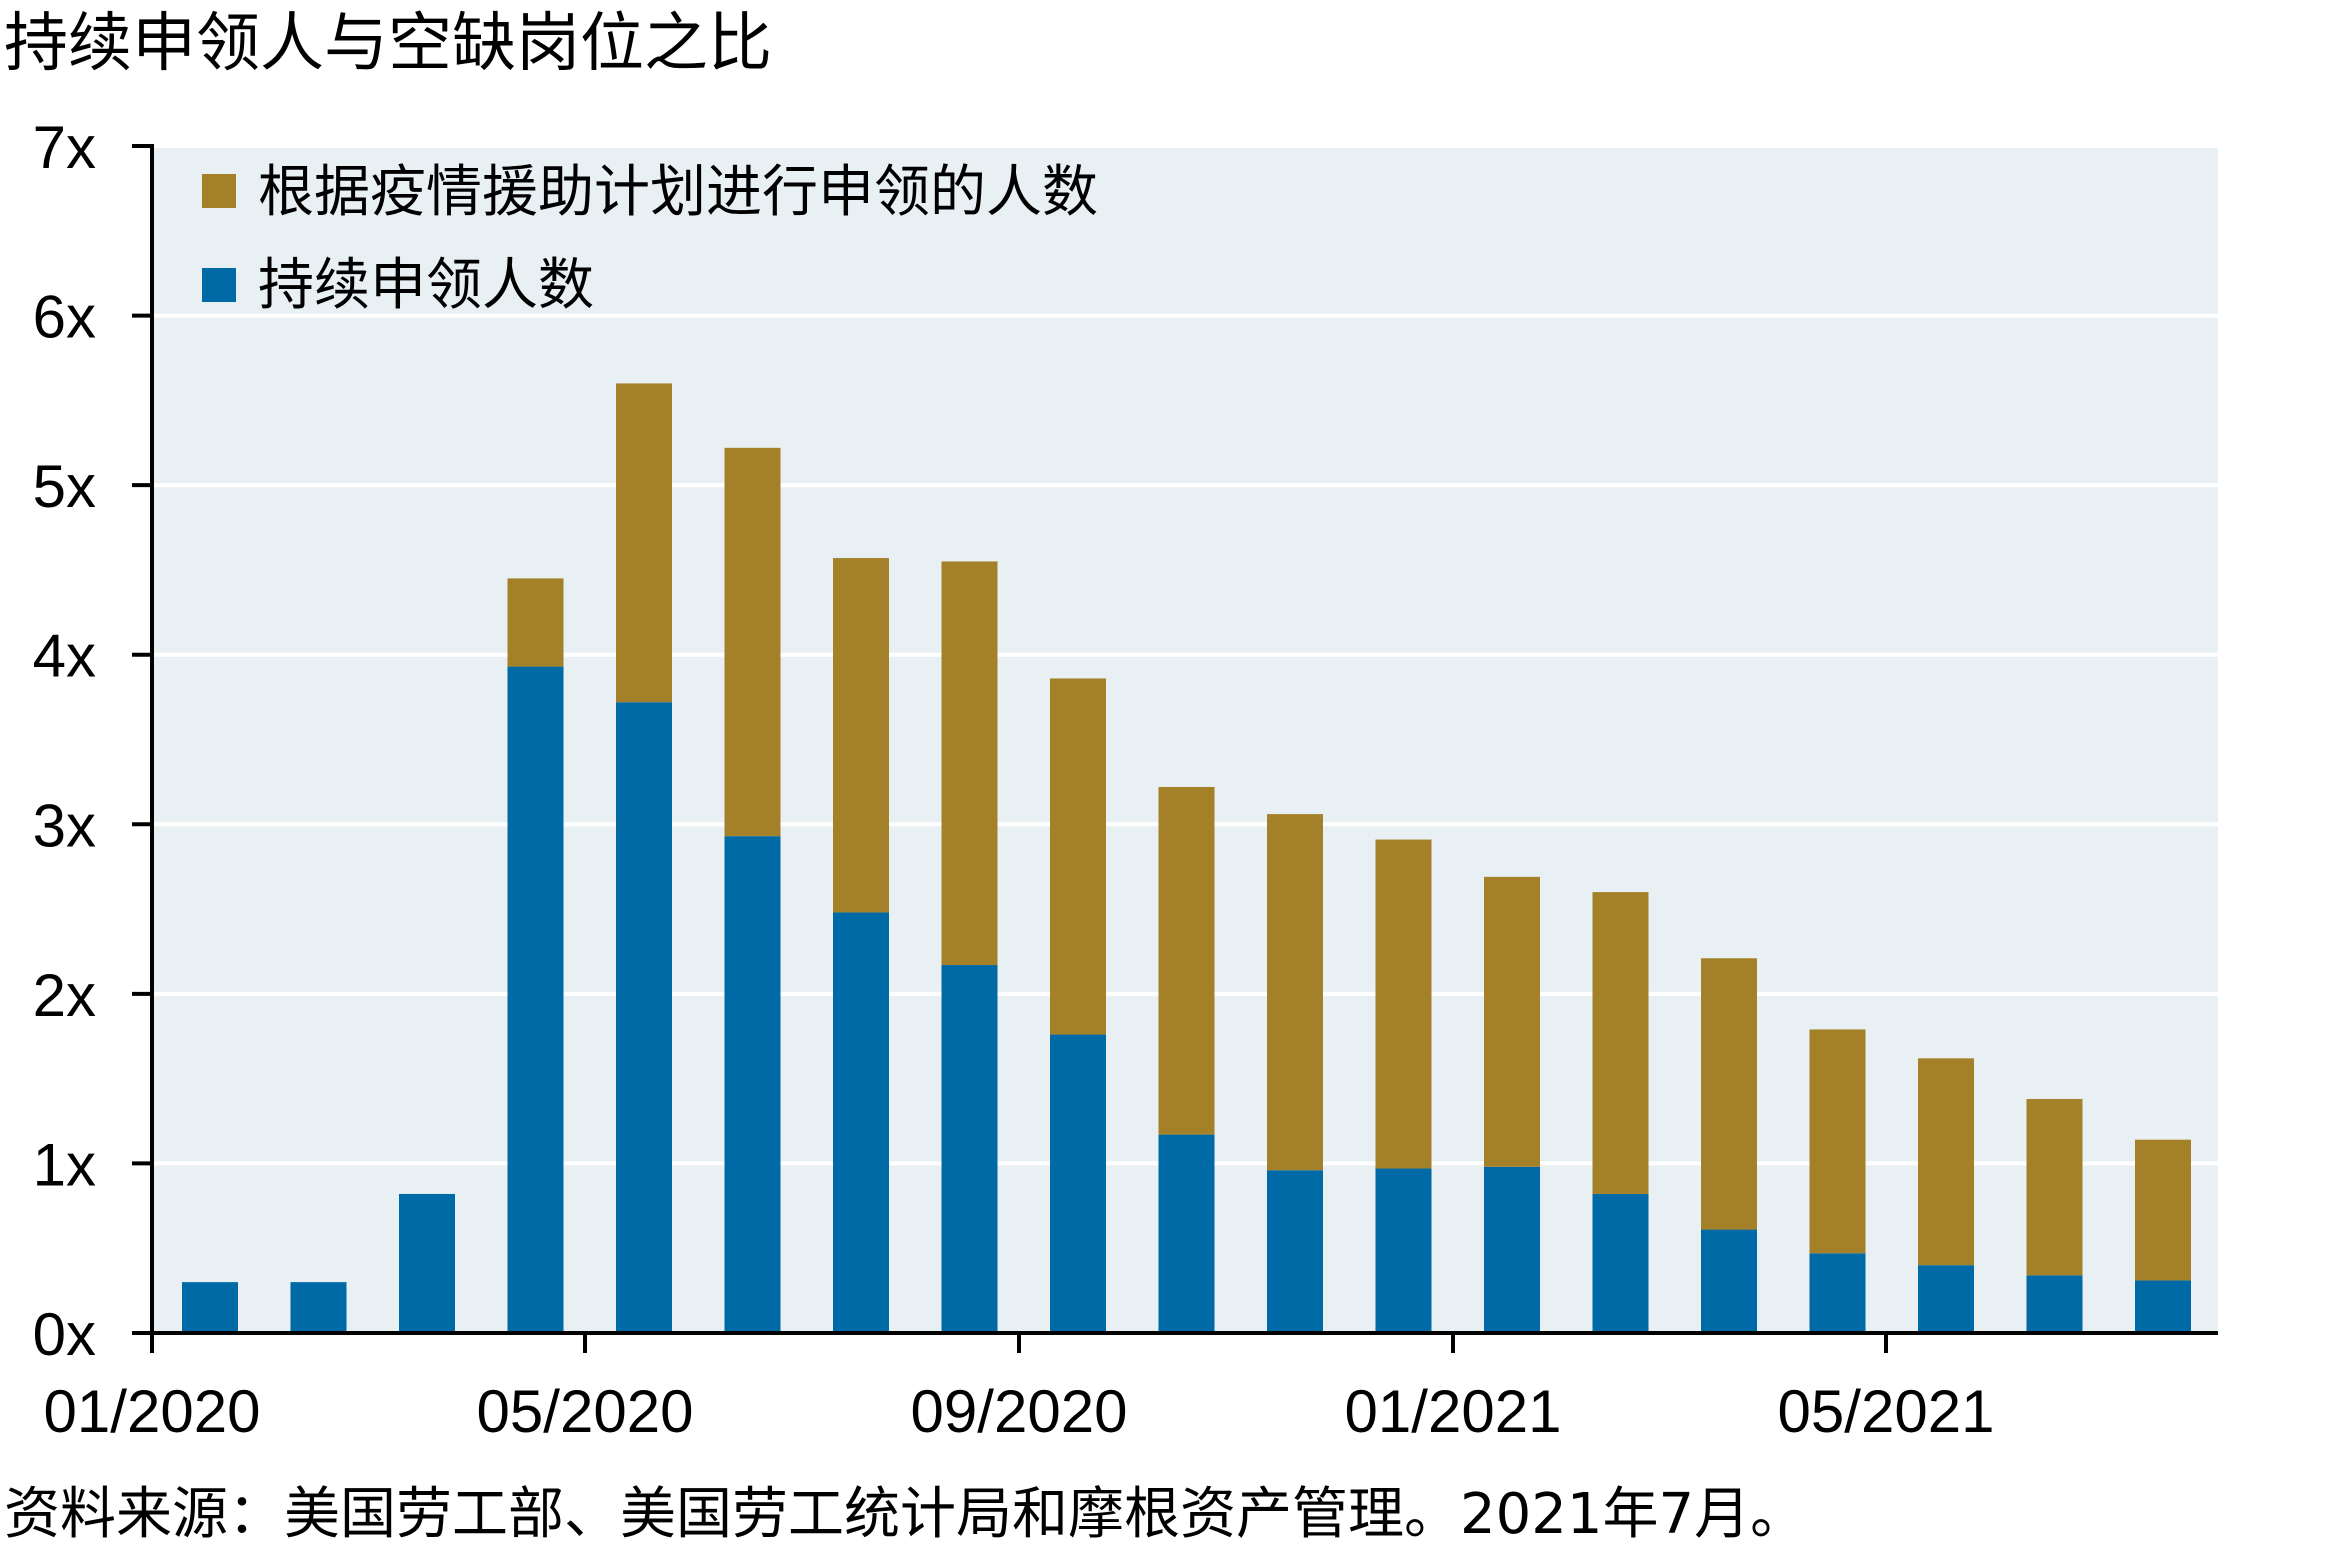  Describe the element at coordinates (152, 1411) in the screenshot. I see `x-tick-label: 01/2020` at that location.